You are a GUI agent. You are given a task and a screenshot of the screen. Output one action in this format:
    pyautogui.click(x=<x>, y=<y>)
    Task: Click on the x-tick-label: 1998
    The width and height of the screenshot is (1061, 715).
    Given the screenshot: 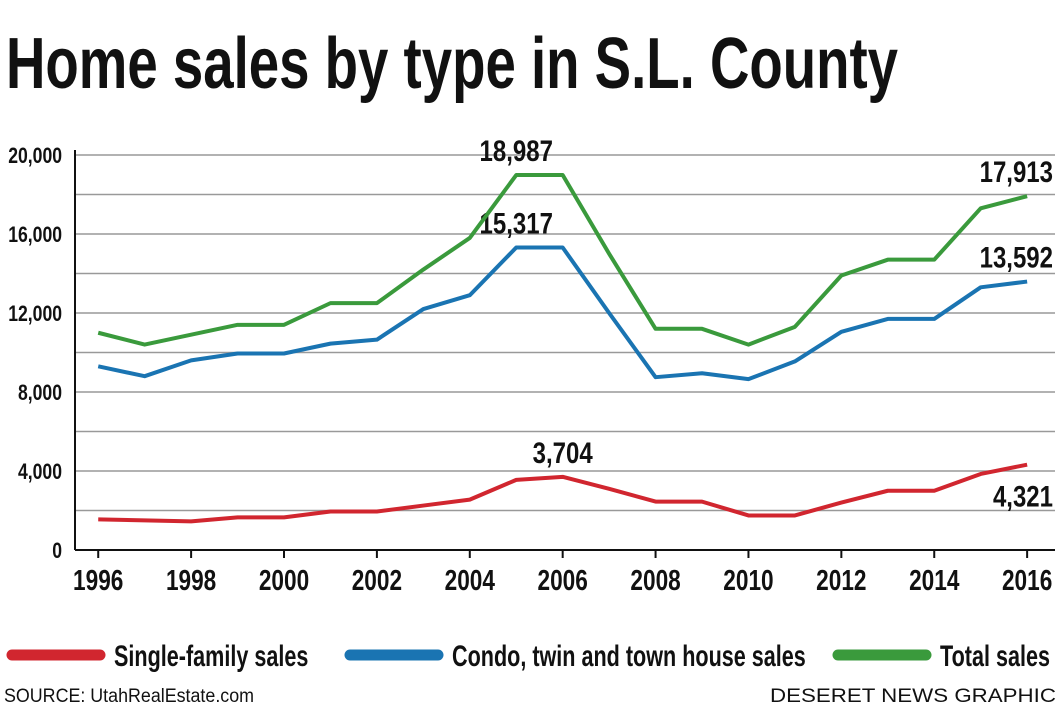 What is the action you would take?
    pyautogui.click(x=191, y=579)
    